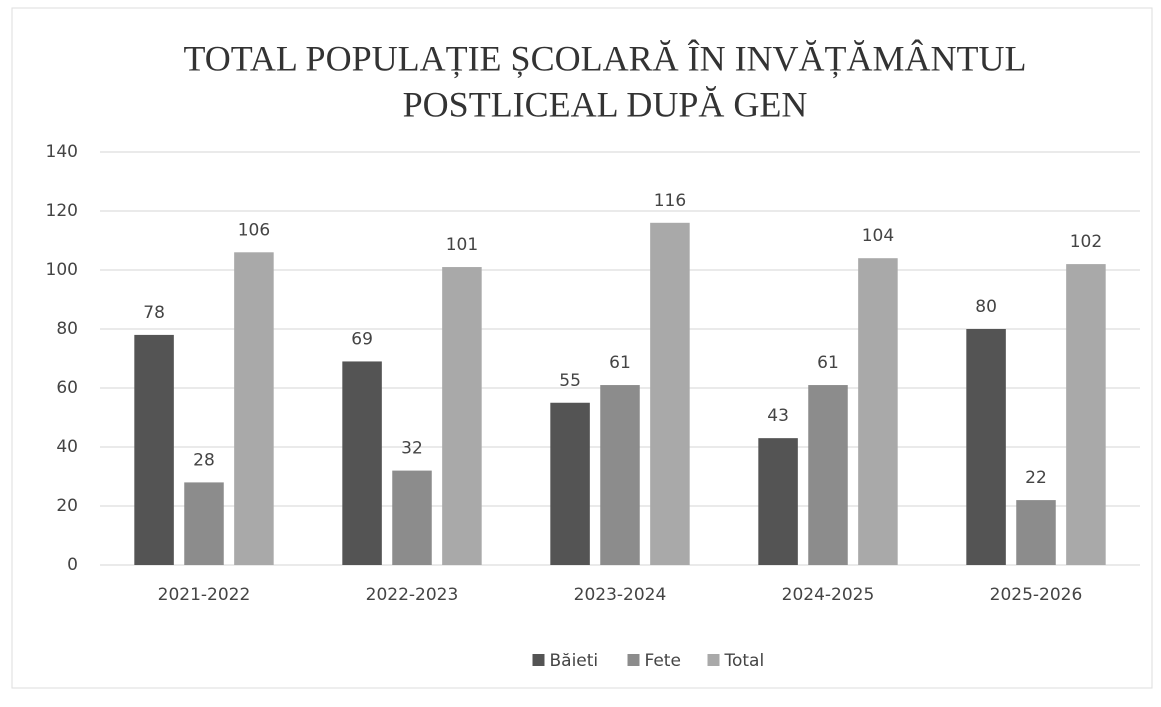  I want to click on data-label: 28, so click(204, 460).